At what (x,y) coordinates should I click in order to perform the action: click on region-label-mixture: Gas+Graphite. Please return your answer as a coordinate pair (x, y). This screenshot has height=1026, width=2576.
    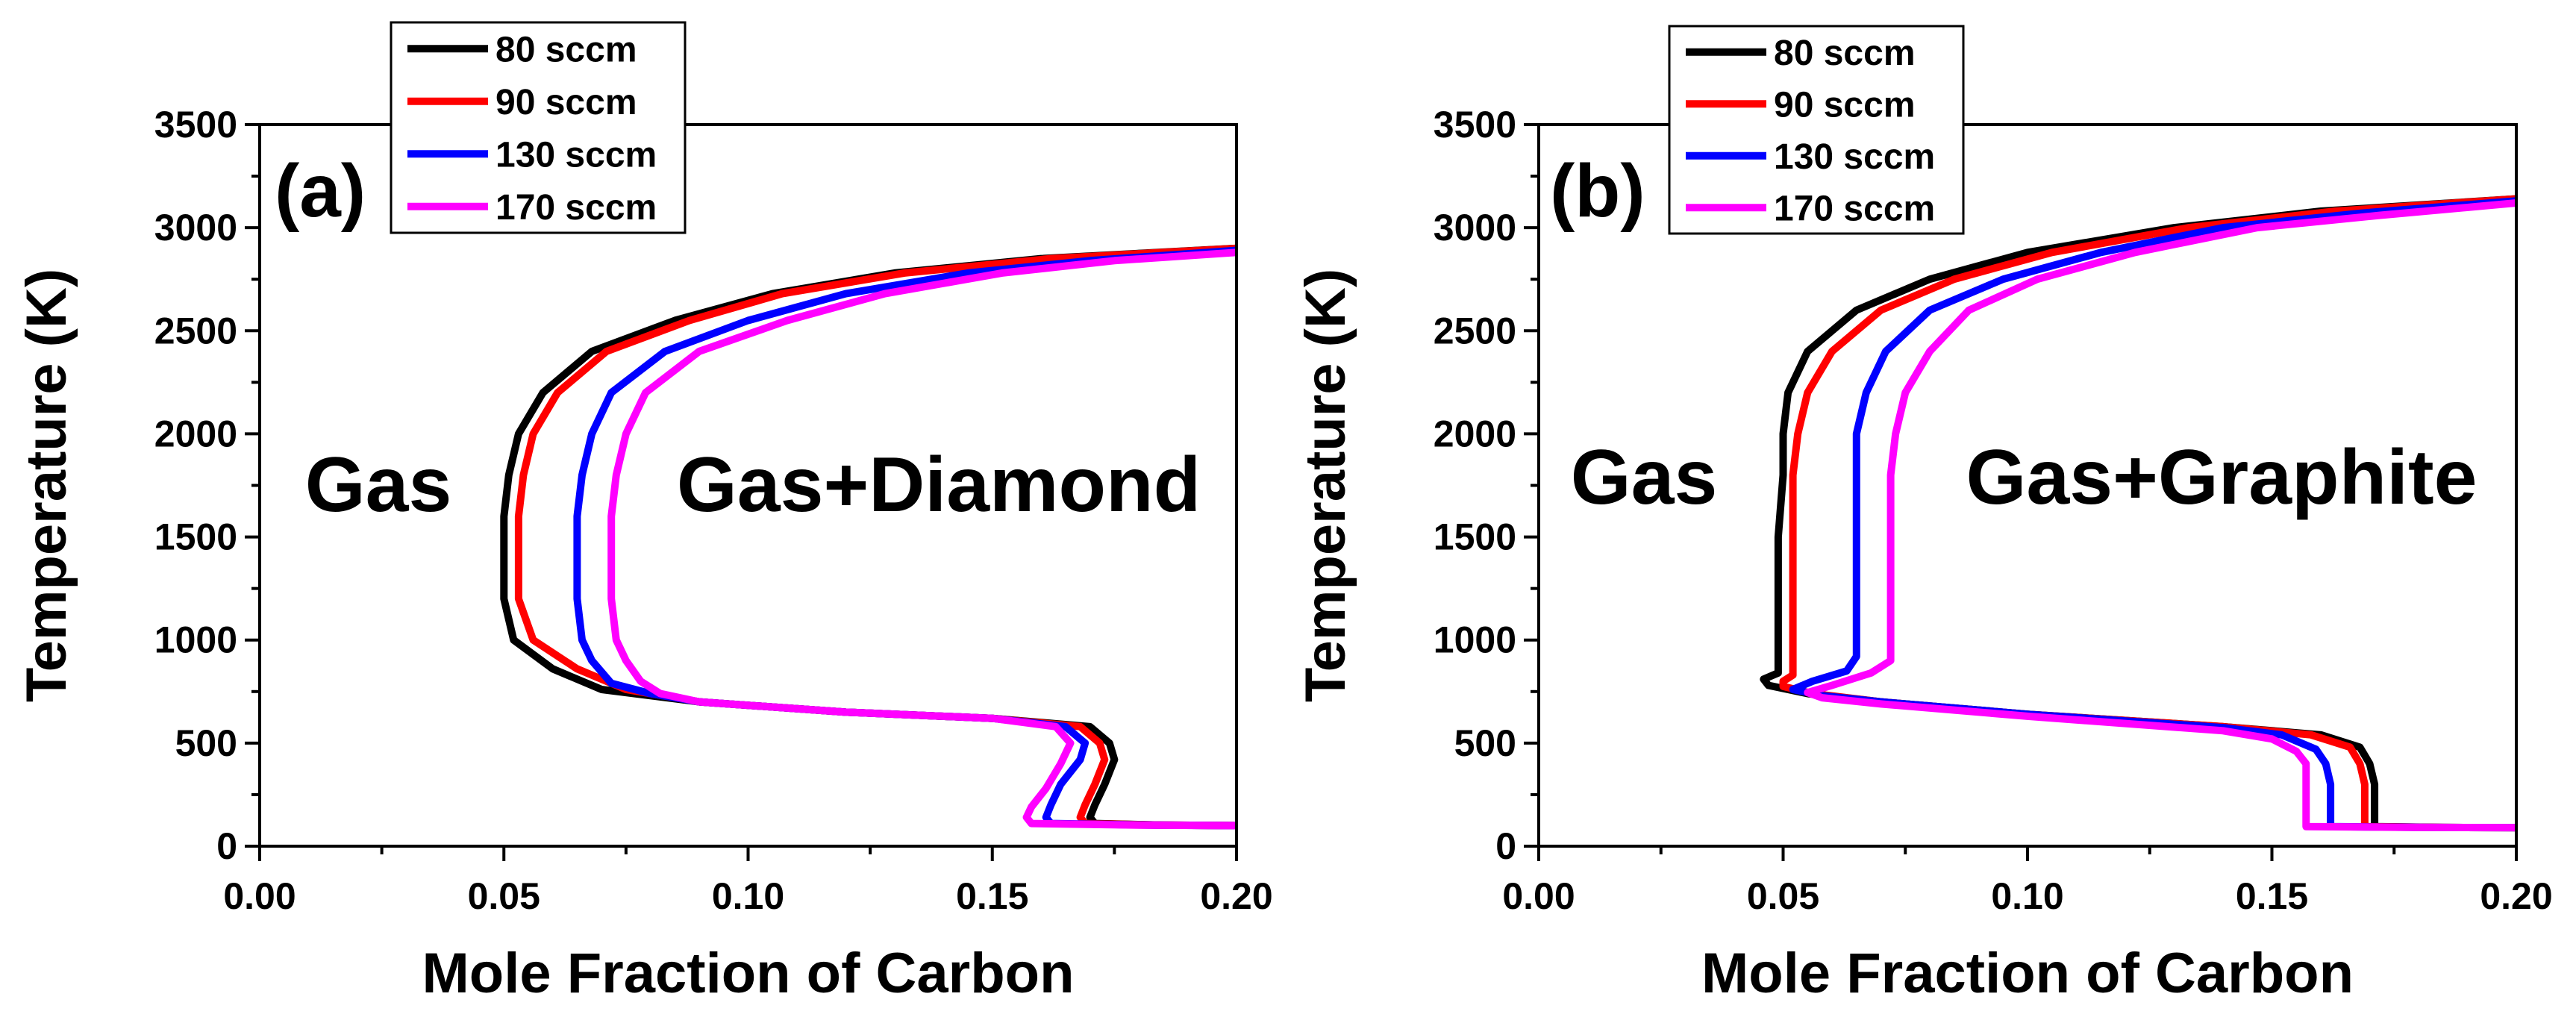
    Looking at the image, I should click on (2221, 477).